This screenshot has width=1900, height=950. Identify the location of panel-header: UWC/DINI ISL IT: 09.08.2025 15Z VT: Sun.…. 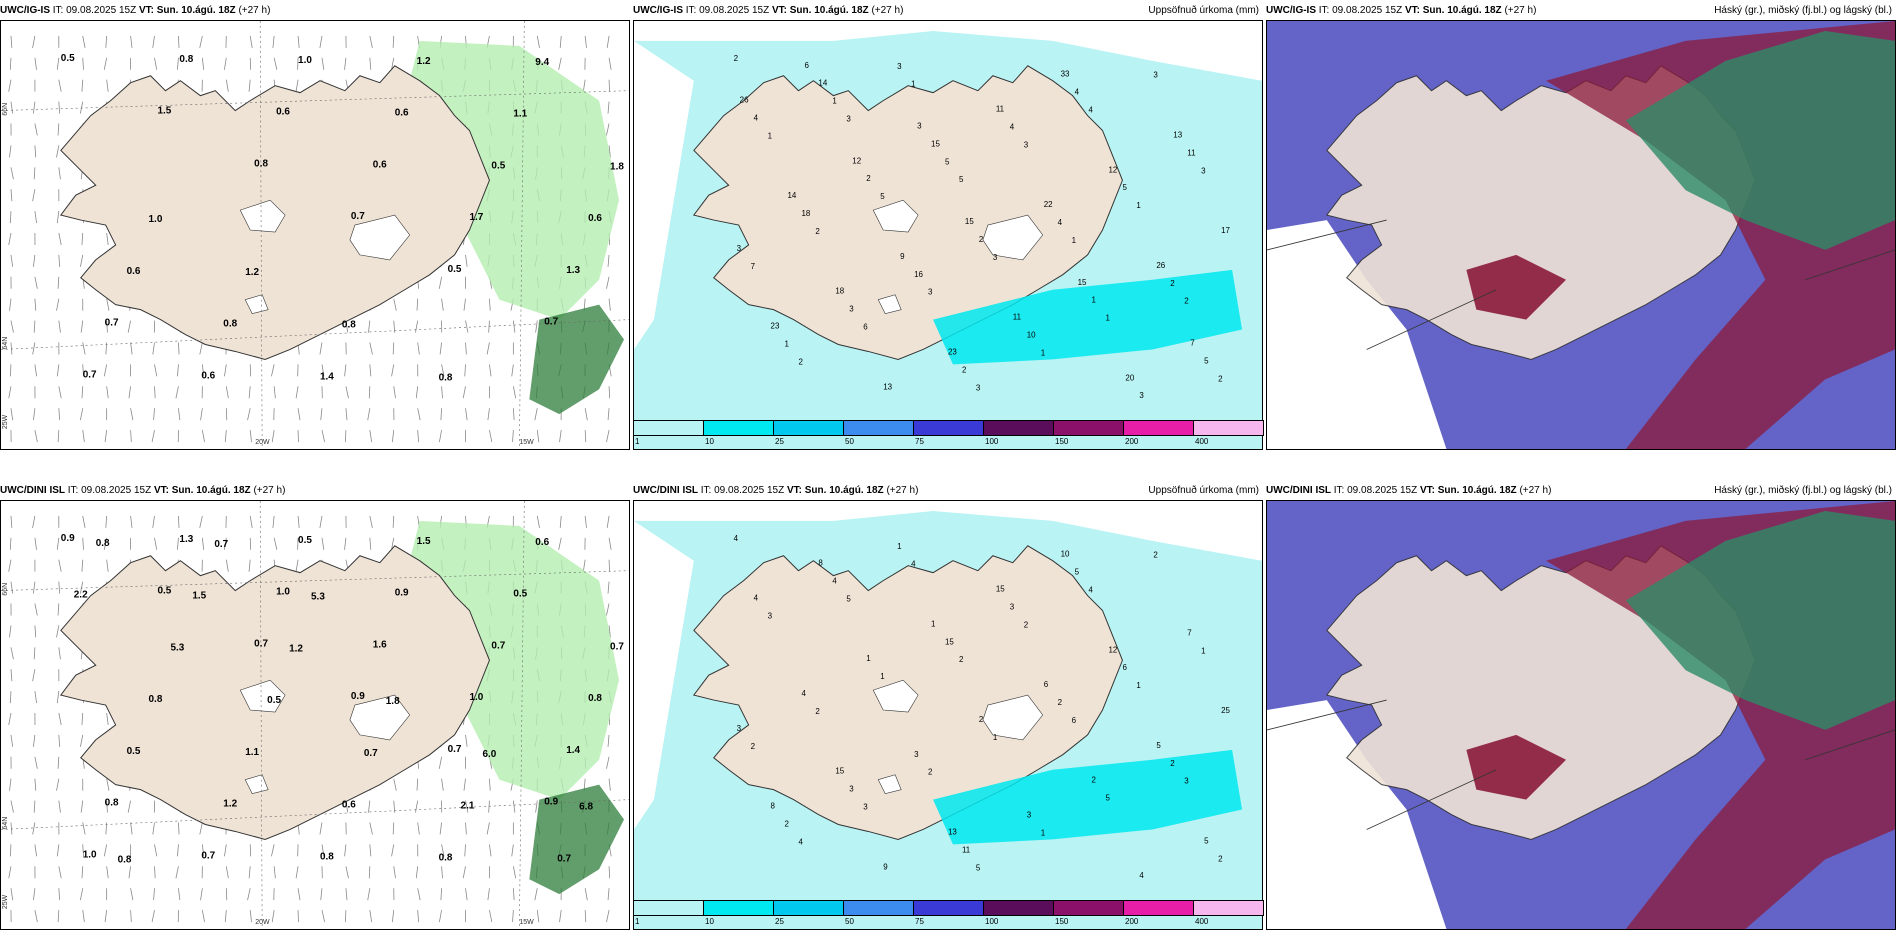
(948, 491).